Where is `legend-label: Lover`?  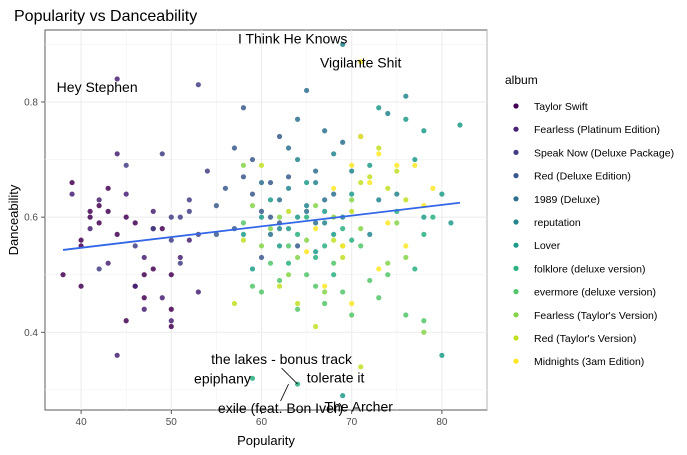
legend-label: Lover is located at coordinates (547, 246).